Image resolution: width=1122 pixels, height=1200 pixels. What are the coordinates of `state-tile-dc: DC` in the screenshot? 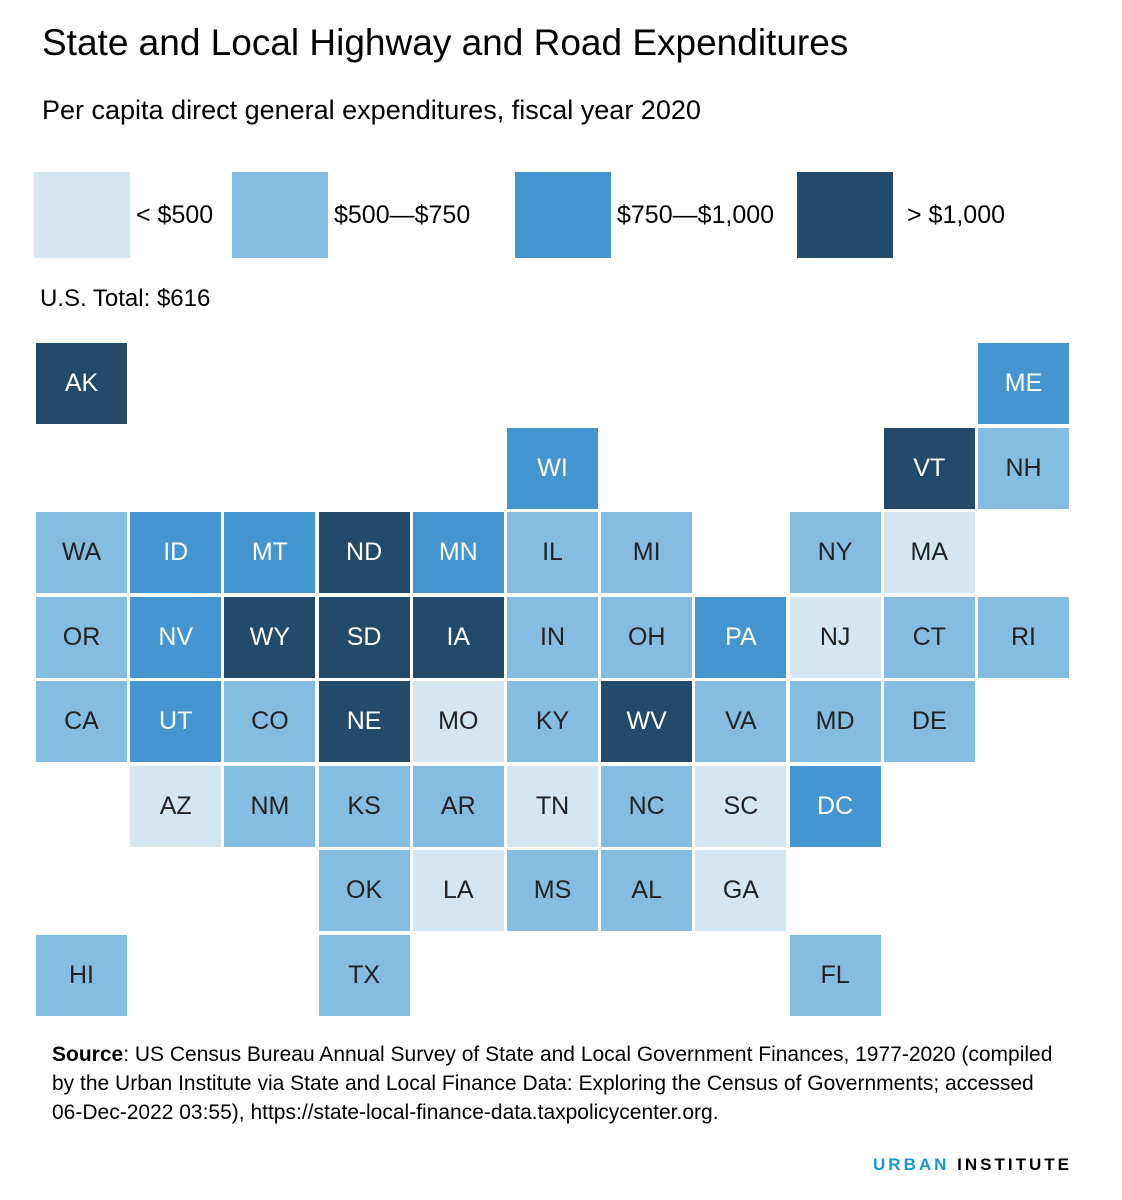 It's located at (835, 806).